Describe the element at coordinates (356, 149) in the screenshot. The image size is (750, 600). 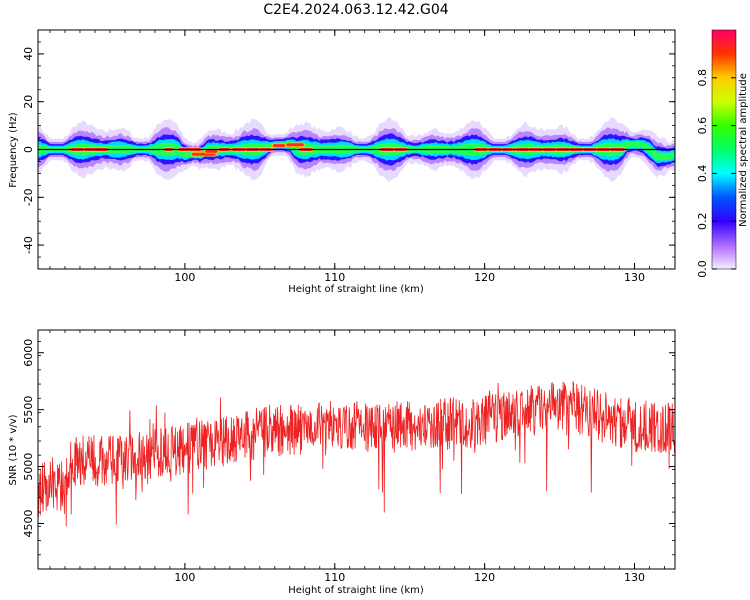
I see `spectrogram-plot-area` at that location.